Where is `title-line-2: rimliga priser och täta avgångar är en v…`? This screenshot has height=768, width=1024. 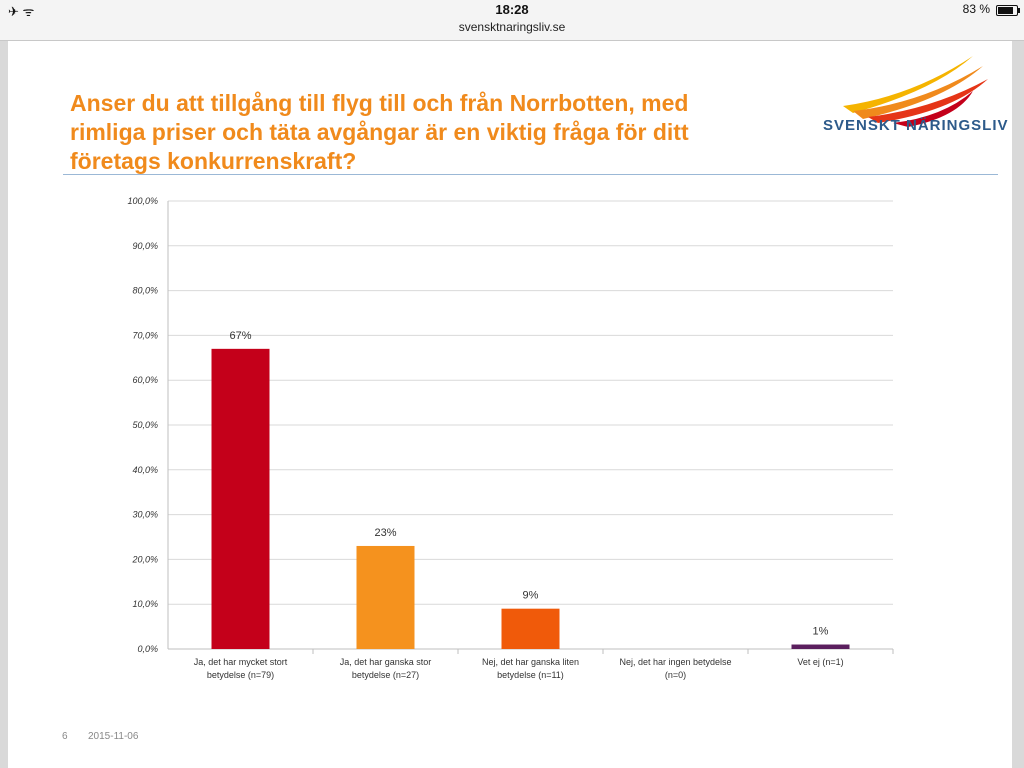 title-line-2: rimliga priser och täta avgångar är en v… is located at coordinates (379, 132).